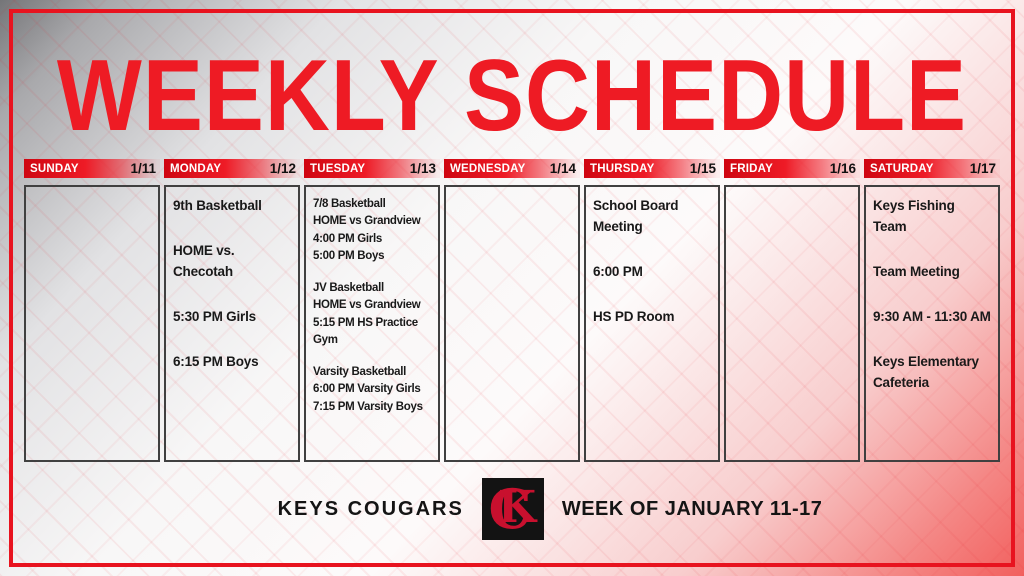 The image size is (1024, 576). What do you see at coordinates (232, 168) in the screenshot?
I see `day-header: MONDAY 1/12` at bounding box center [232, 168].